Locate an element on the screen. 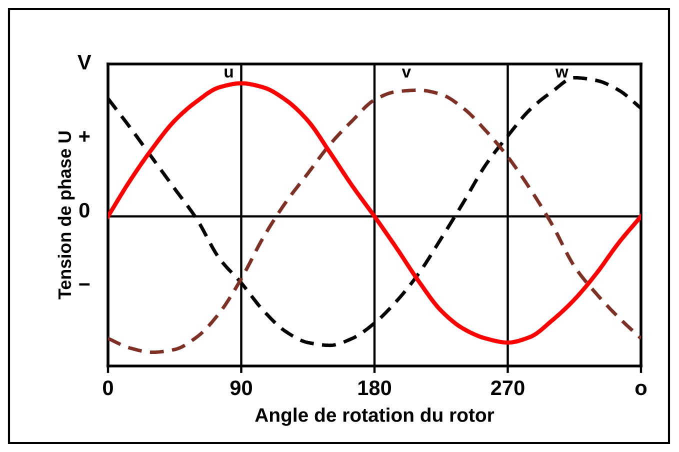 This screenshot has height=452, width=679. x-tick-label: 270 is located at coordinates (507, 388).